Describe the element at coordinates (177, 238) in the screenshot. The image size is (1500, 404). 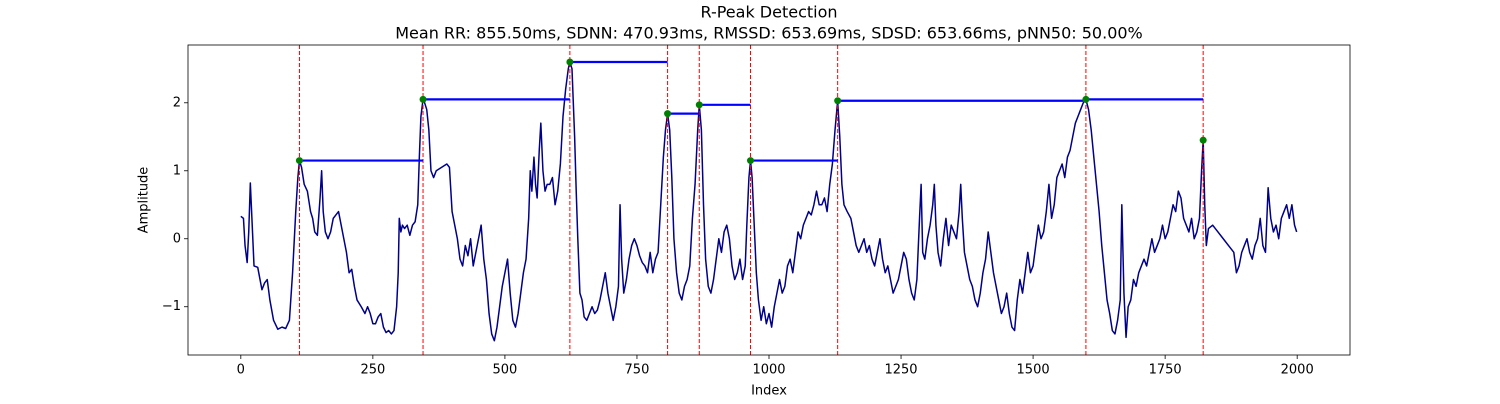
I see `y-tick-label: 0` at that location.